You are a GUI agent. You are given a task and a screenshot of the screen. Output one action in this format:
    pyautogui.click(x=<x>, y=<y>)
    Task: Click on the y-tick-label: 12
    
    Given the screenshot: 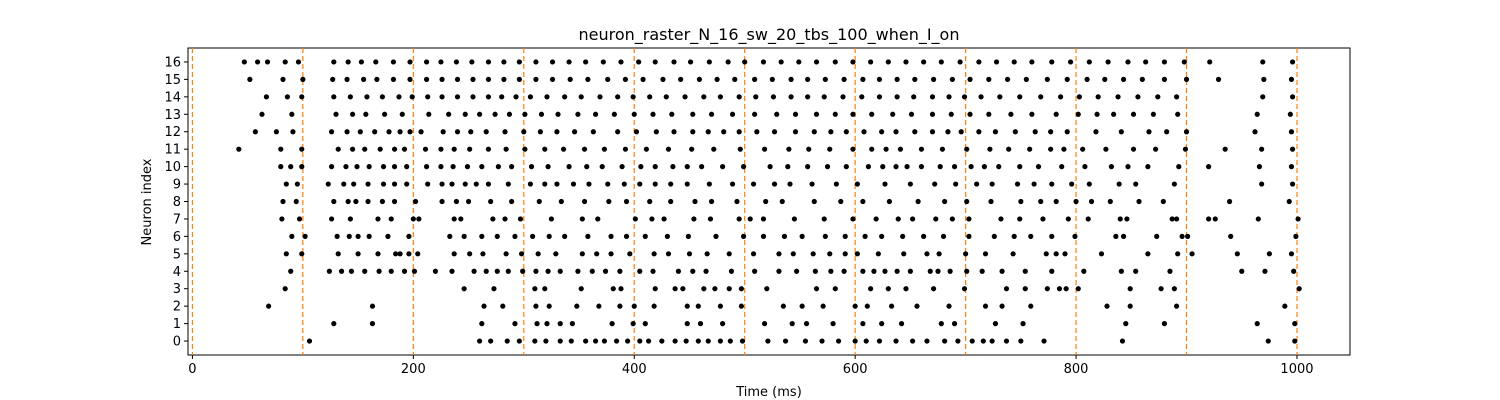 What is the action you would take?
    pyautogui.click(x=172, y=132)
    